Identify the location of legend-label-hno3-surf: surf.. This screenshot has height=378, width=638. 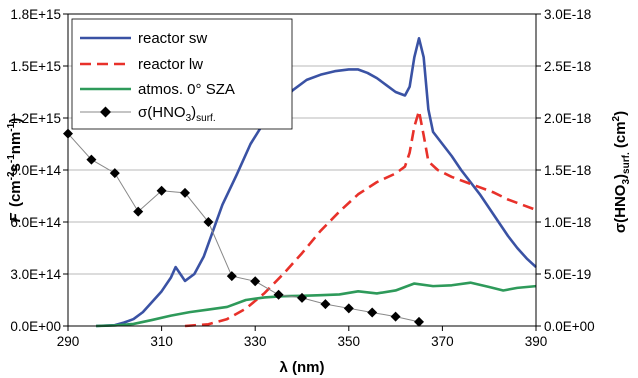
(205, 118).